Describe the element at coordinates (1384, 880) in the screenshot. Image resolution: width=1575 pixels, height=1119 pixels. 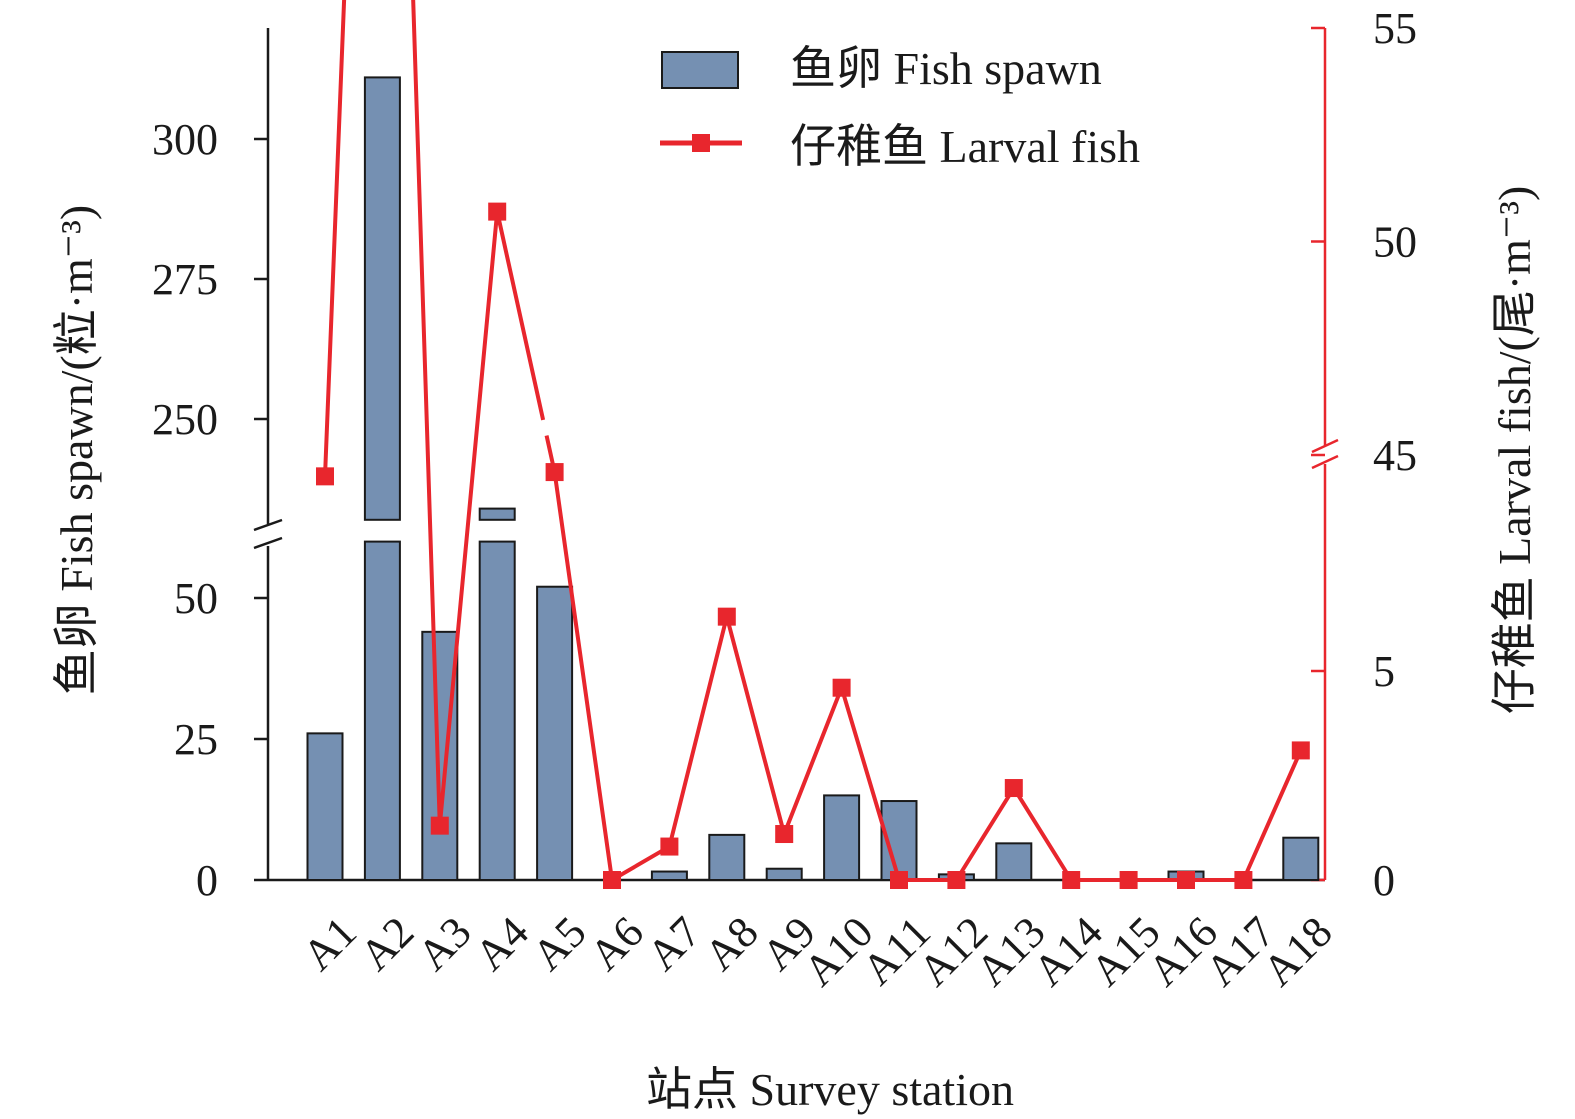
I see `right-tick-label: 0` at that location.